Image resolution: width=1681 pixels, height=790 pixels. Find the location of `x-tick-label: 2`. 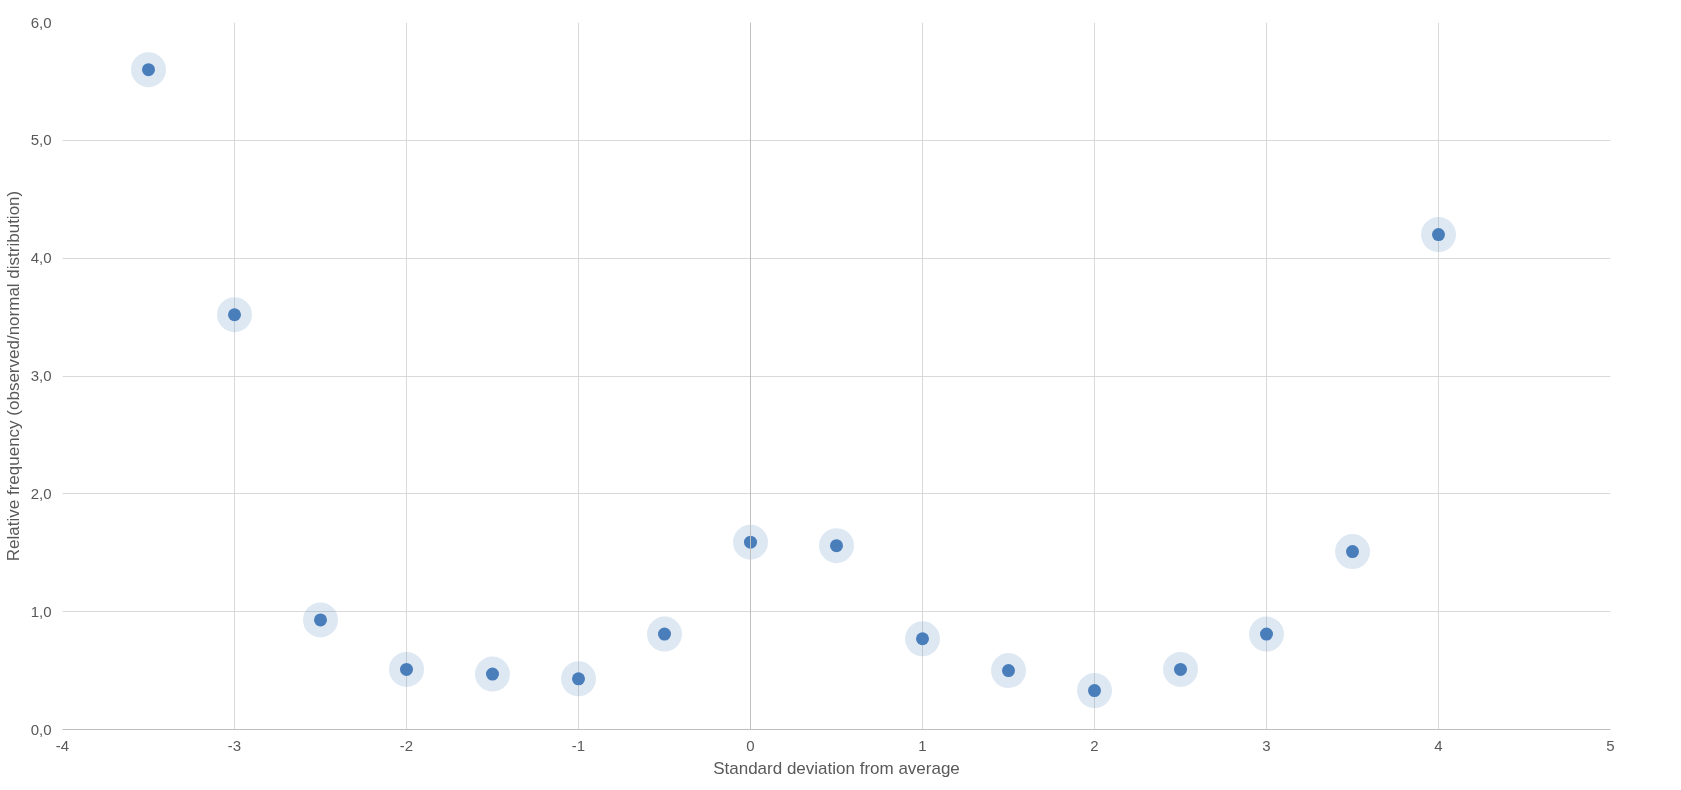

x-tick-label: 2 is located at coordinates (1094, 745).